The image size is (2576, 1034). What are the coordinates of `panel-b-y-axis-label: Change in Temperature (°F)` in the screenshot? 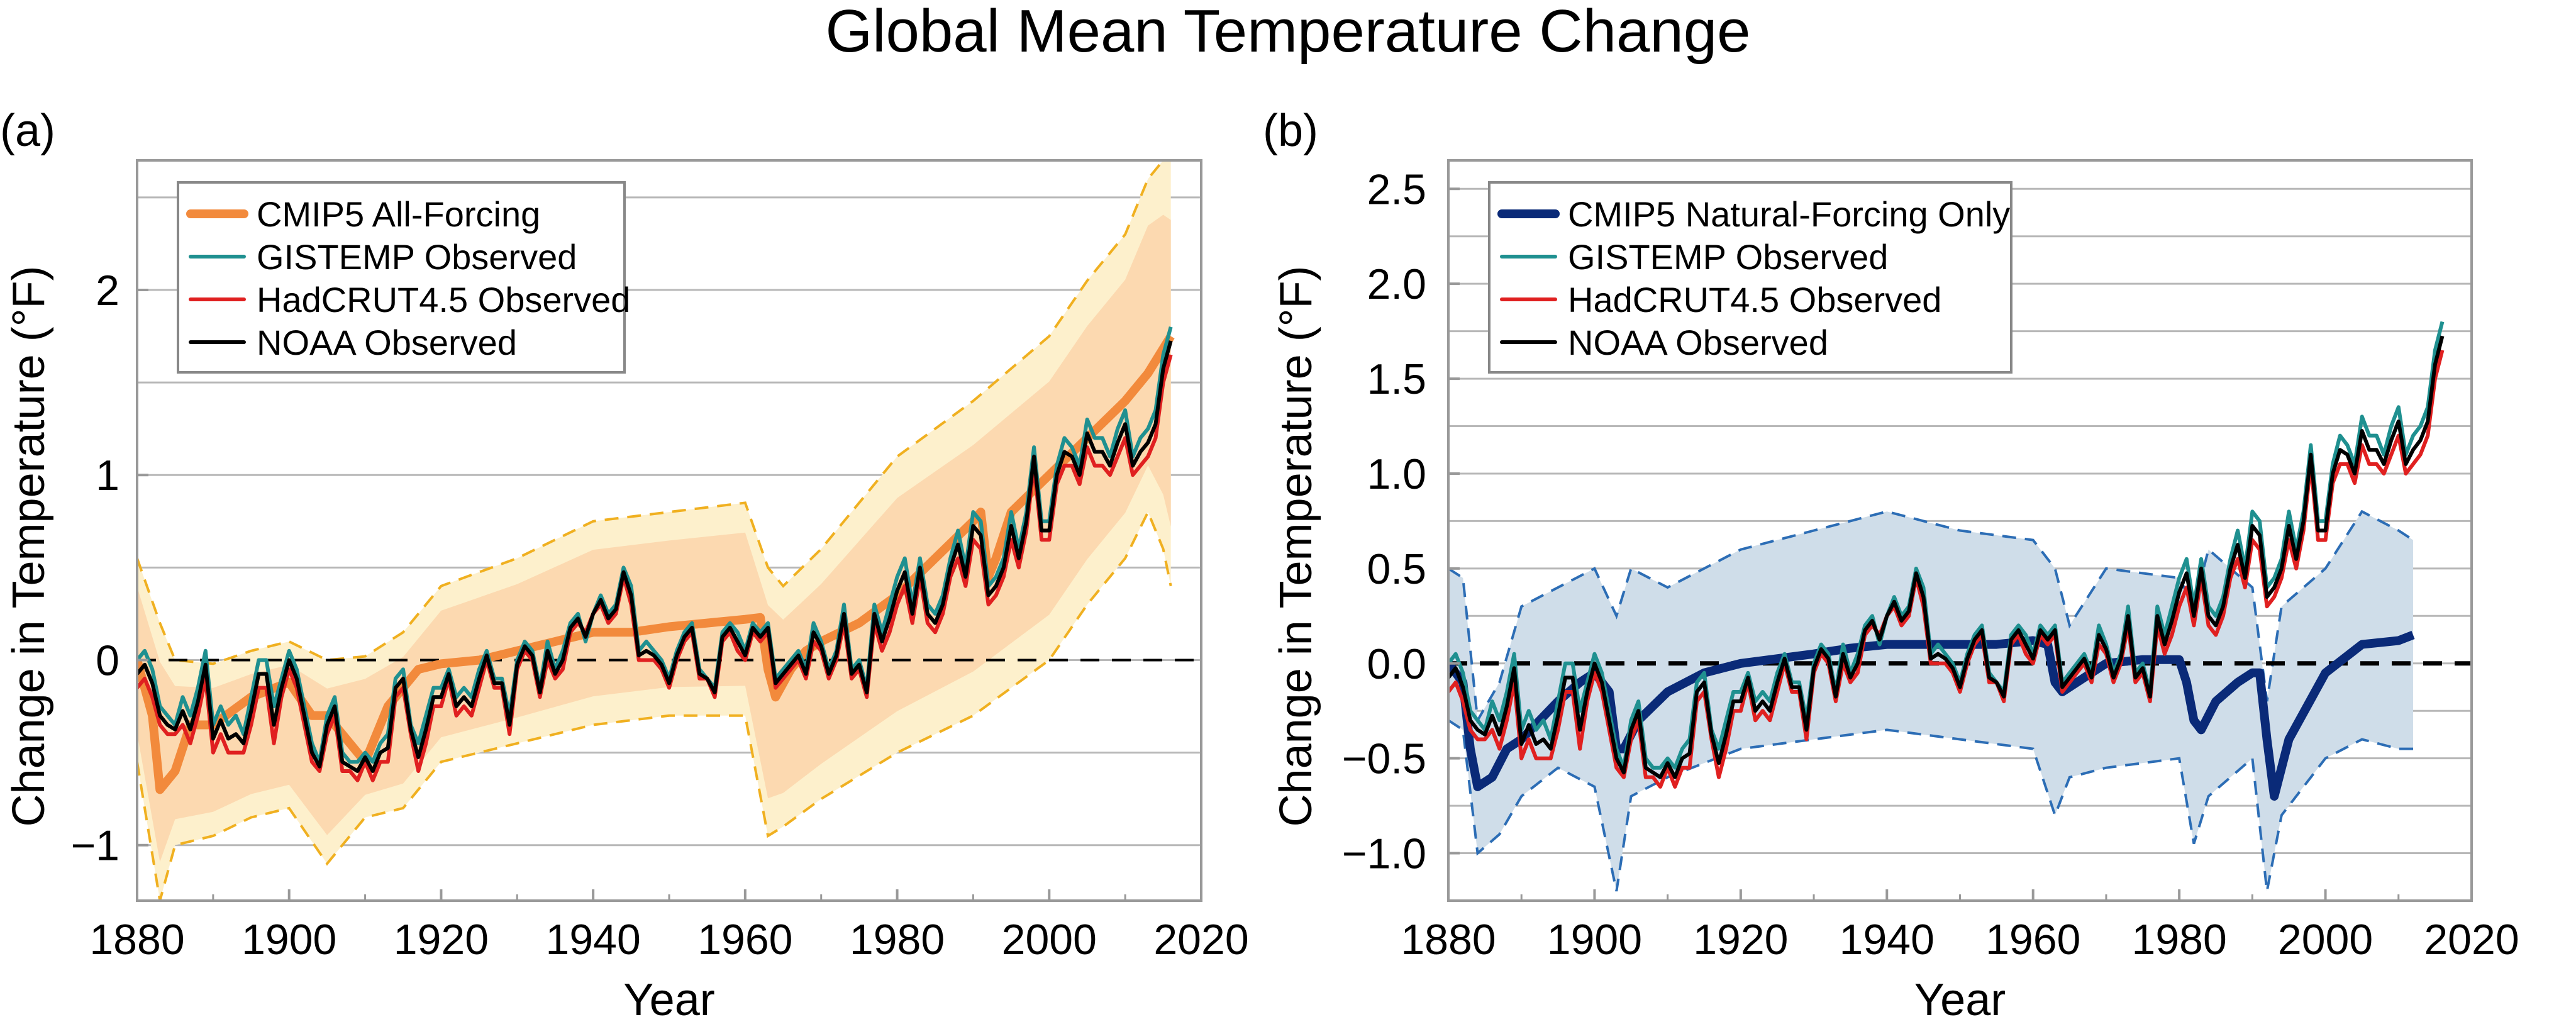 It's located at (1296, 546).